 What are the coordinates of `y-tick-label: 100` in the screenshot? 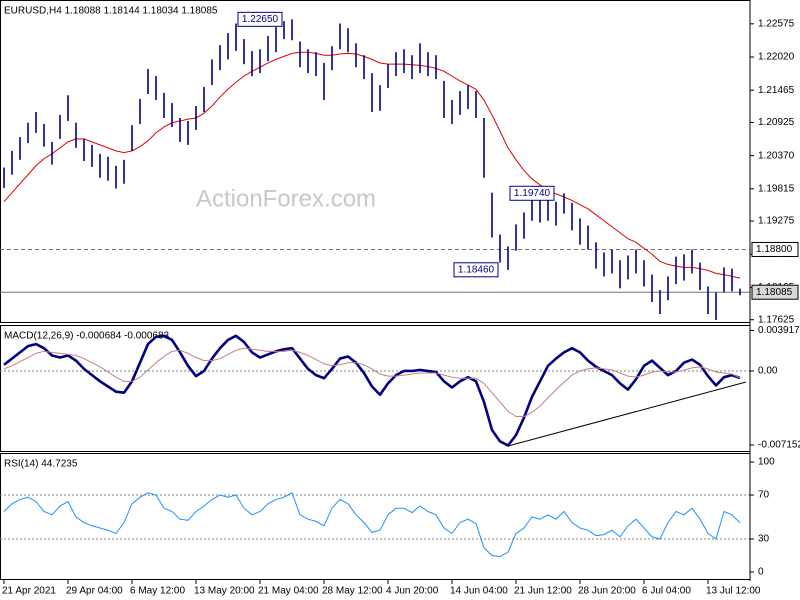 It's located at (766, 462).